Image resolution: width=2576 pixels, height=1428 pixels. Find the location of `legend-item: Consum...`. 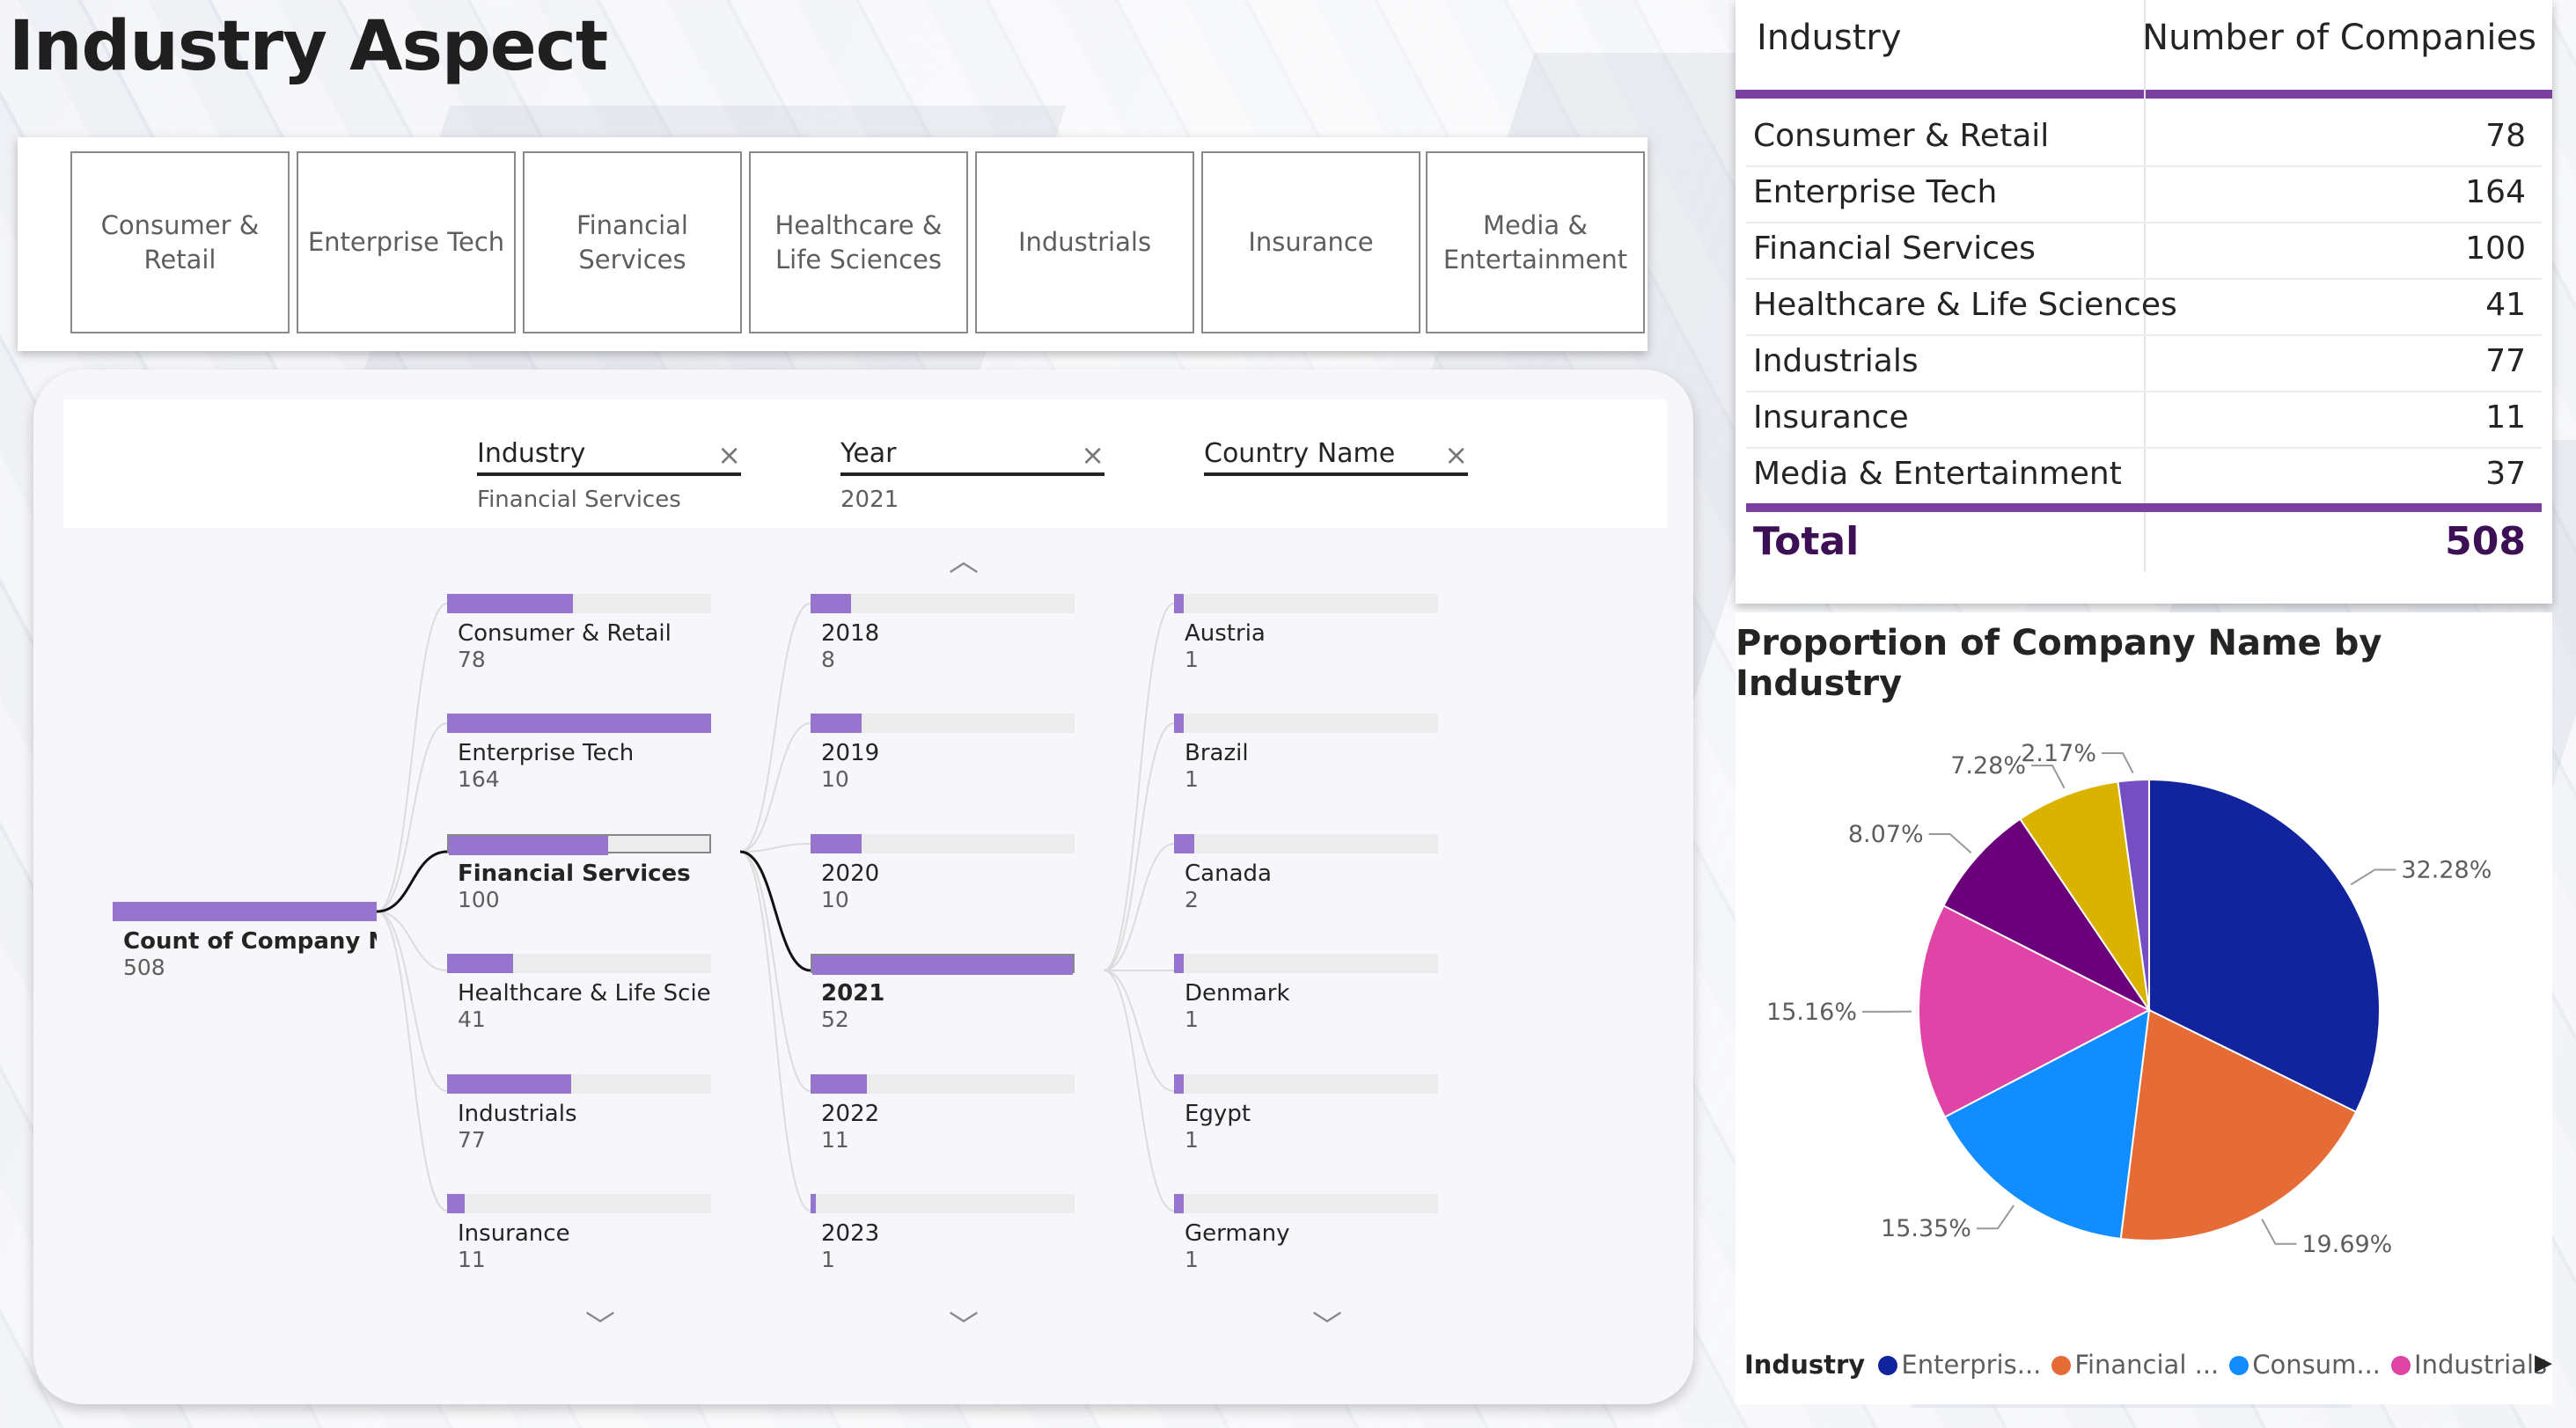

legend-item: Consum... is located at coordinates (2305, 1365).